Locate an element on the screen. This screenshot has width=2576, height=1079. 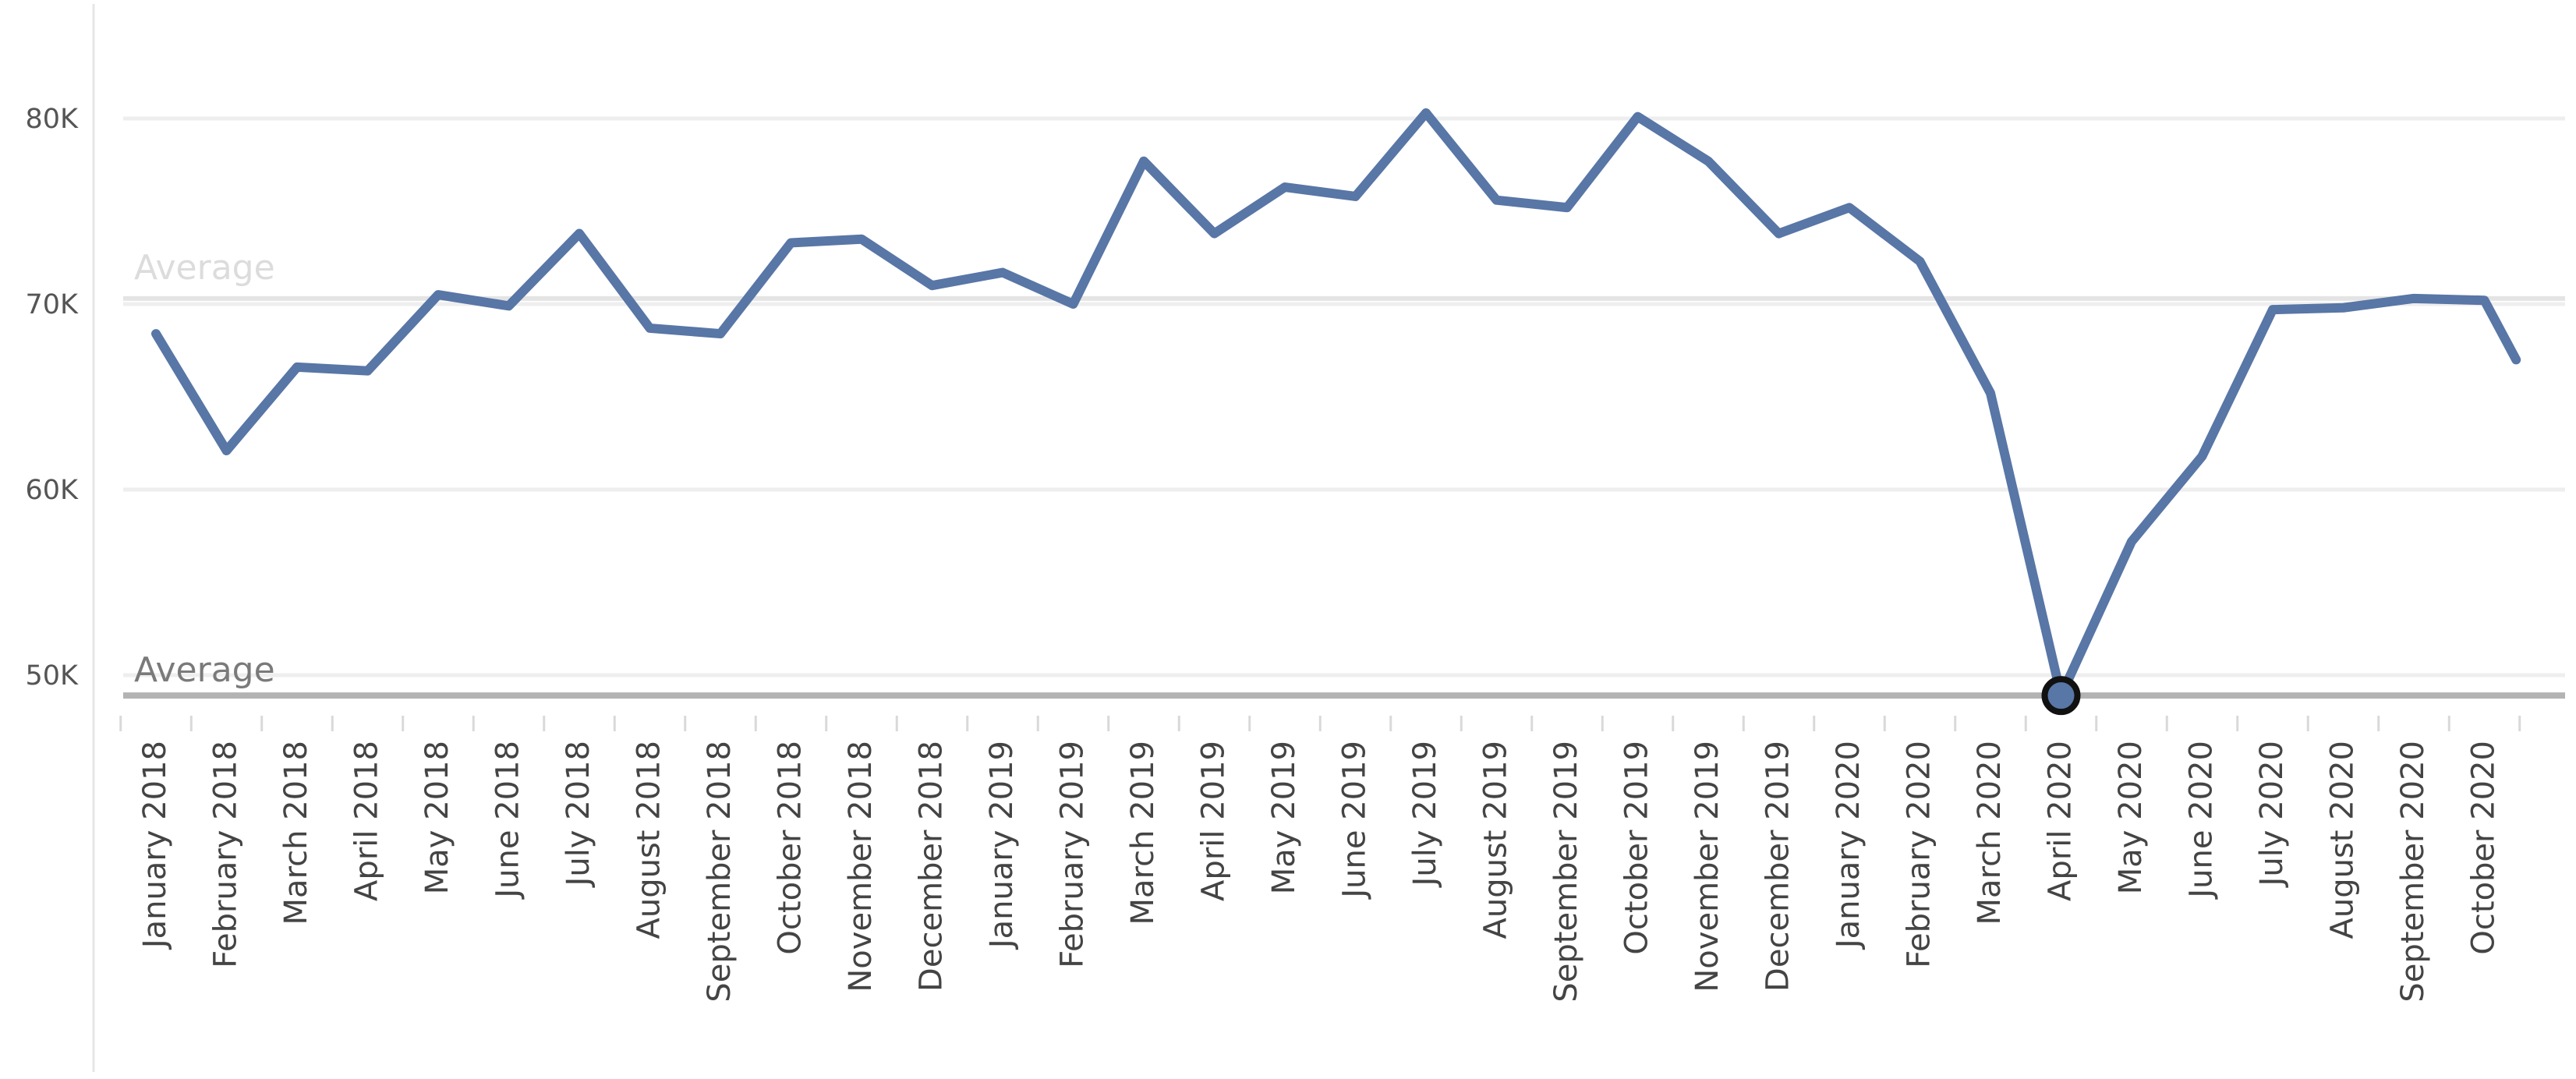
x-tick-label: November 2018 is located at coordinates (861, 867).